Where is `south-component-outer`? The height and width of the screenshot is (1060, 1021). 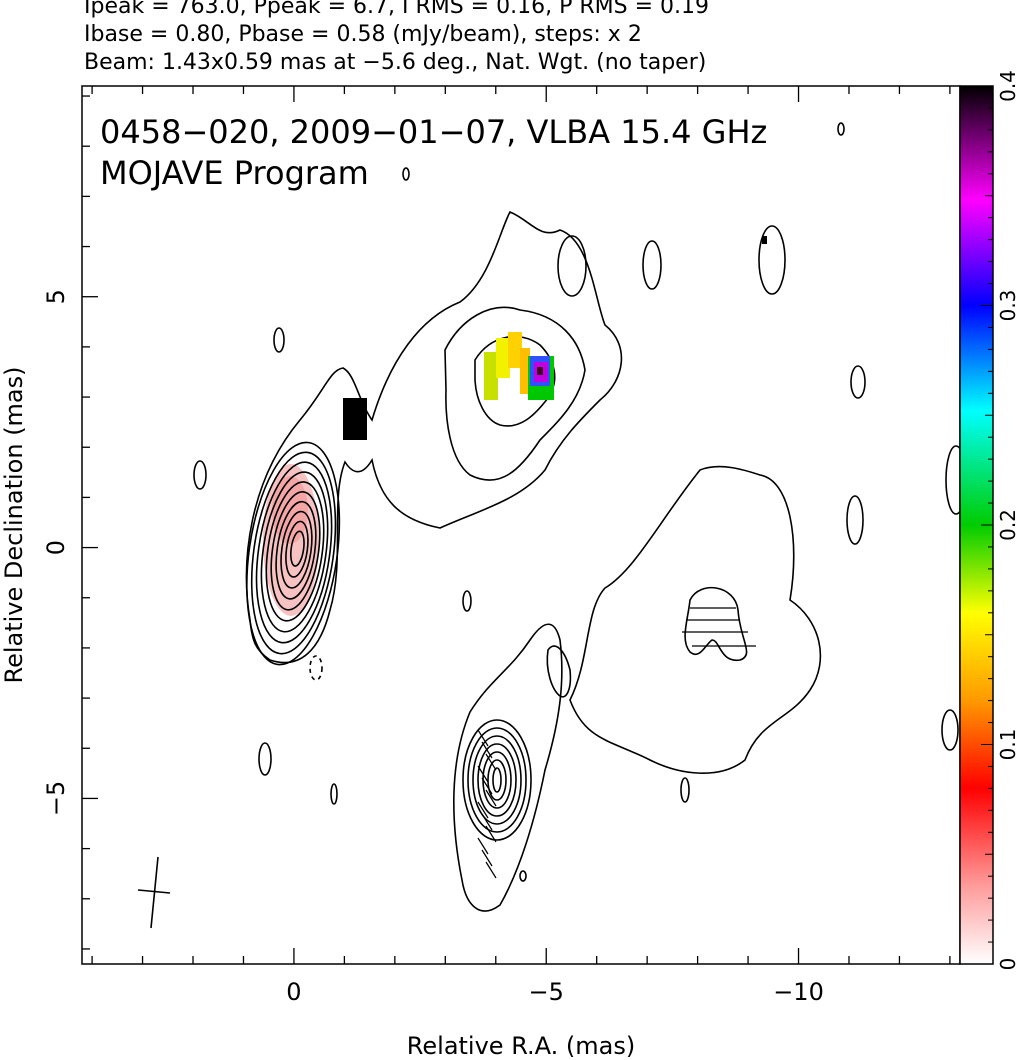
south-component-outer is located at coordinates (508, 767).